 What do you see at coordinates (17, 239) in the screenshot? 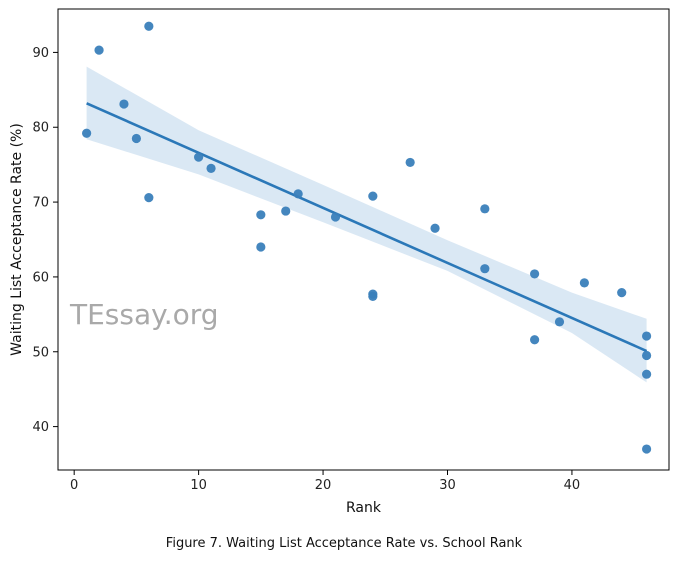
I see `y-axis-label: Waiting List Acceptance Rate (%)` at bounding box center [17, 239].